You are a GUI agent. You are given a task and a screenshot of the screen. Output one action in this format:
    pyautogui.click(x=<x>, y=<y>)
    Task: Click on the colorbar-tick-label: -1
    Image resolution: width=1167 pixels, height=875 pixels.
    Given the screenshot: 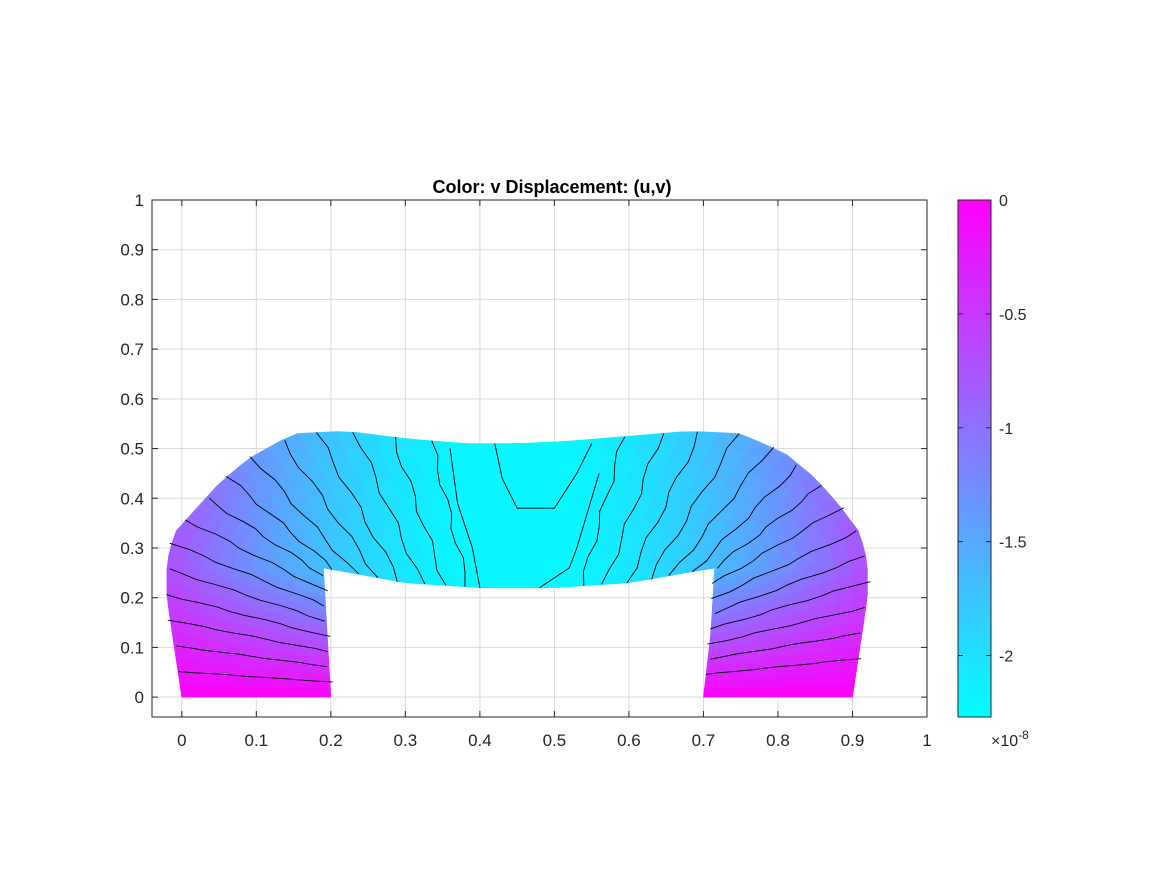 What is the action you would take?
    pyautogui.click(x=1006, y=429)
    